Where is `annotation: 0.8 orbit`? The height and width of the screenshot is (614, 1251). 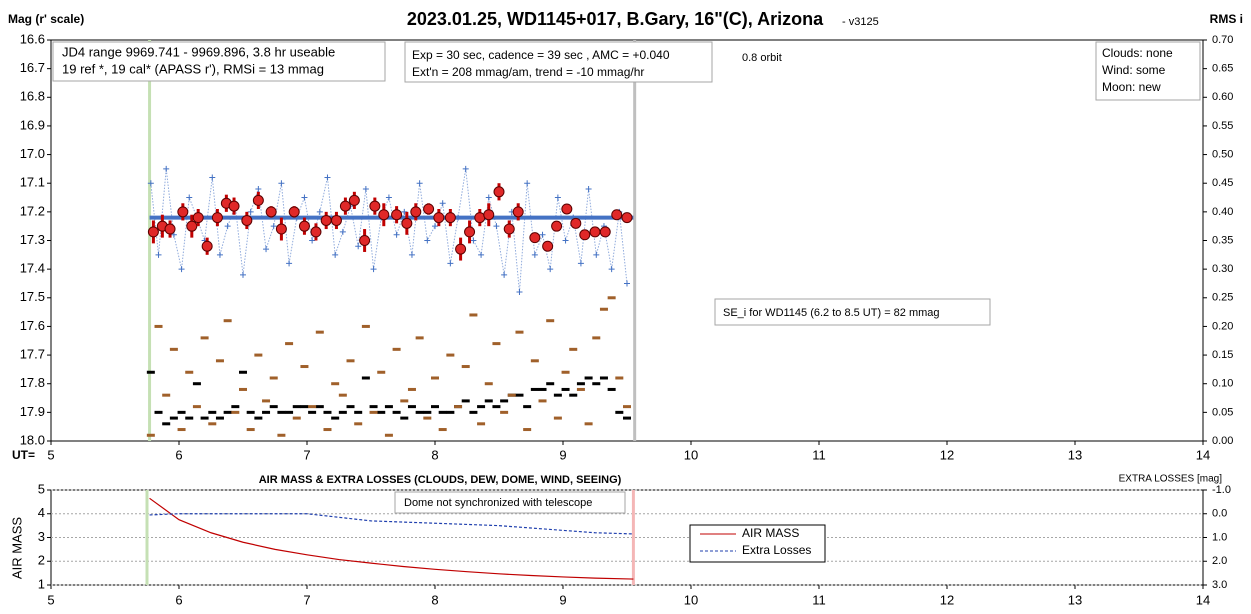 annotation: 0.8 orbit is located at coordinates (762, 58).